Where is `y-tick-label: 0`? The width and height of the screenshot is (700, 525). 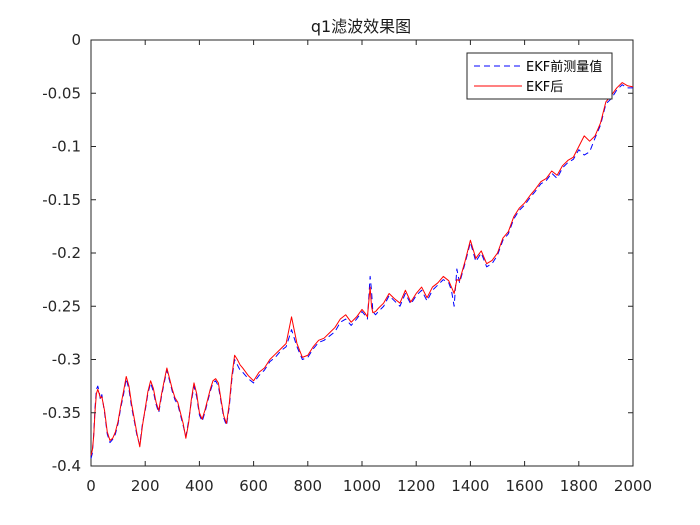
y-tick-label: 0 is located at coordinates (76, 40).